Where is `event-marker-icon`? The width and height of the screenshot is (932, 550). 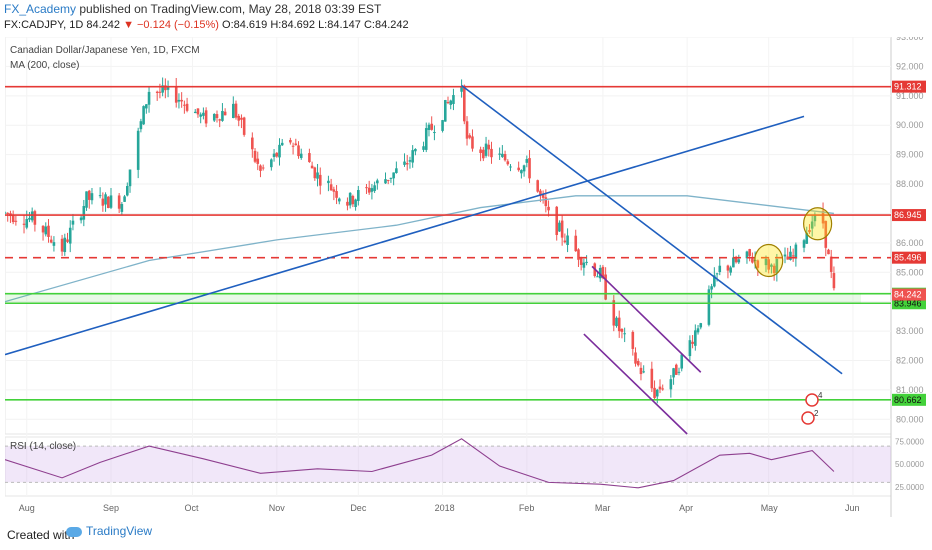 event-marker-icon is located at coordinates (808, 418).